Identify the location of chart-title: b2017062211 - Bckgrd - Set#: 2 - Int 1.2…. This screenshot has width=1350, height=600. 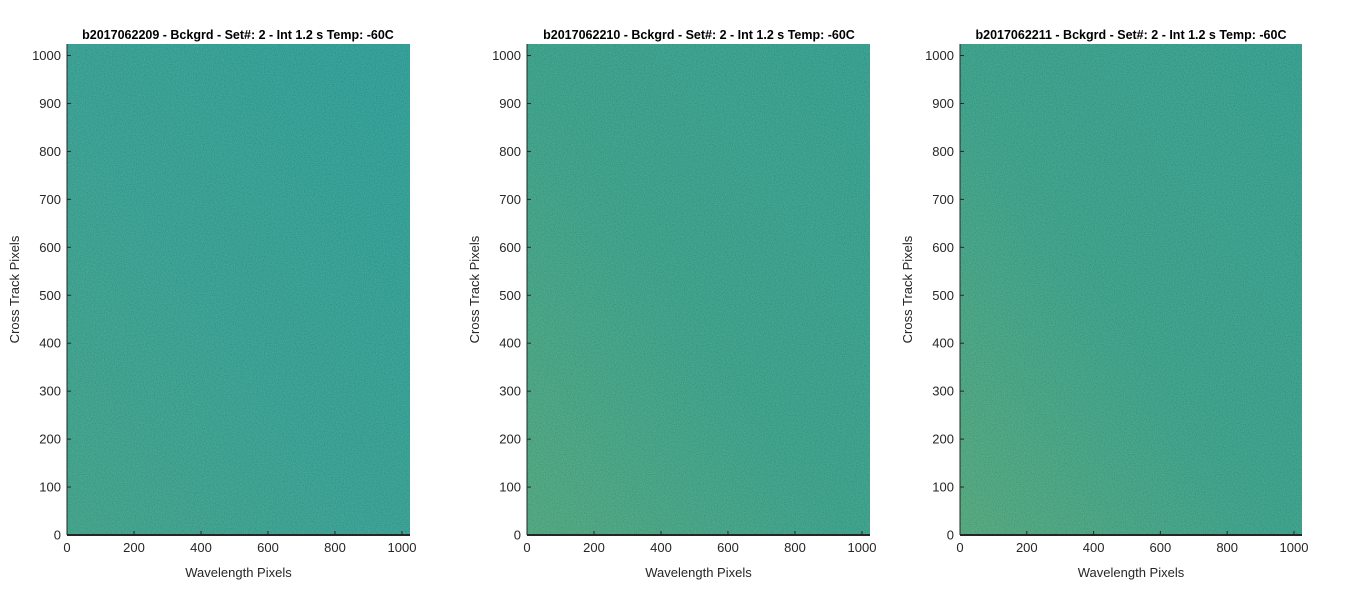
(1130, 35).